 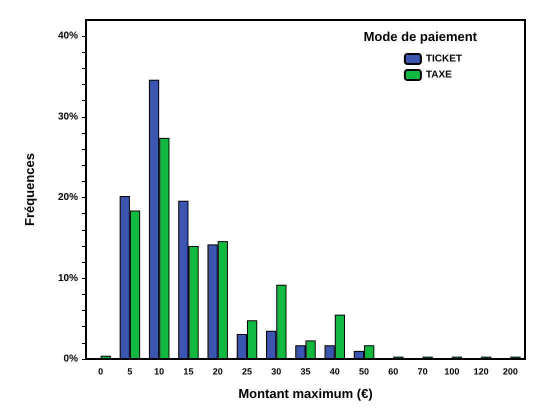 I want to click on legend-label: TICKET, so click(x=444, y=59).